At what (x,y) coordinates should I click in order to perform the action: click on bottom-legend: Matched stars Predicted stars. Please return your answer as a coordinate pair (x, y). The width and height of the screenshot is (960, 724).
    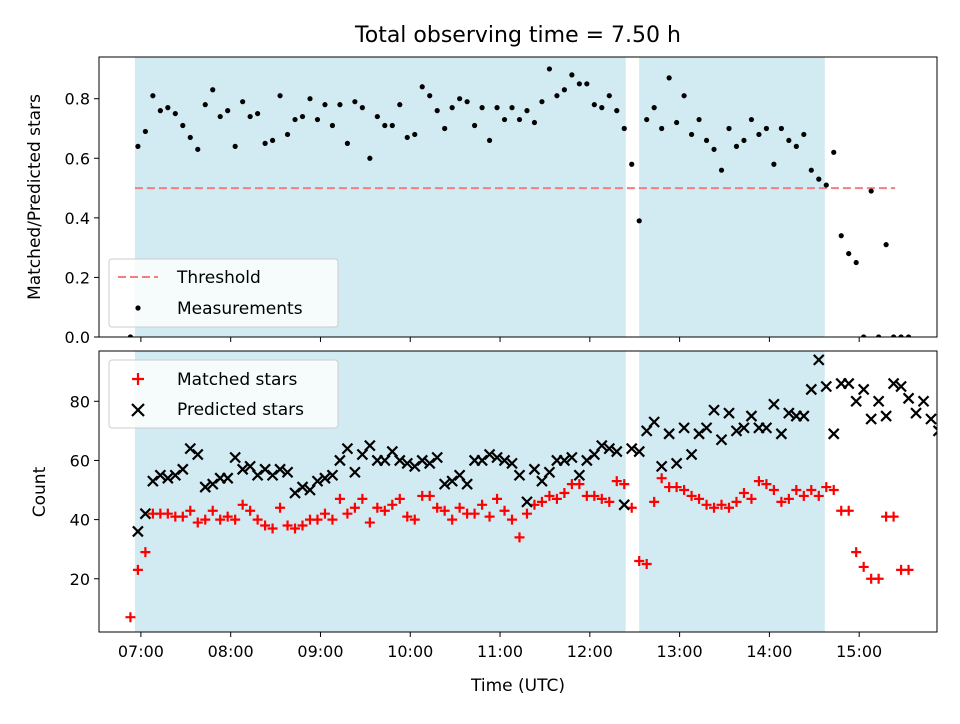
    Looking at the image, I should click on (223, 394).